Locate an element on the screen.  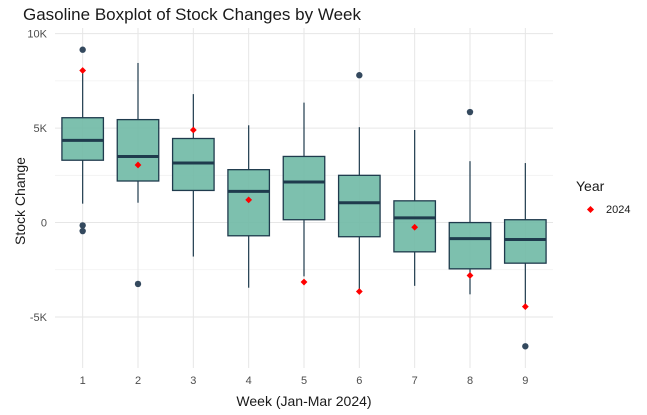
x-axis-label: Week (Jan-Mar 2024) is located at coordinates (304, 401).